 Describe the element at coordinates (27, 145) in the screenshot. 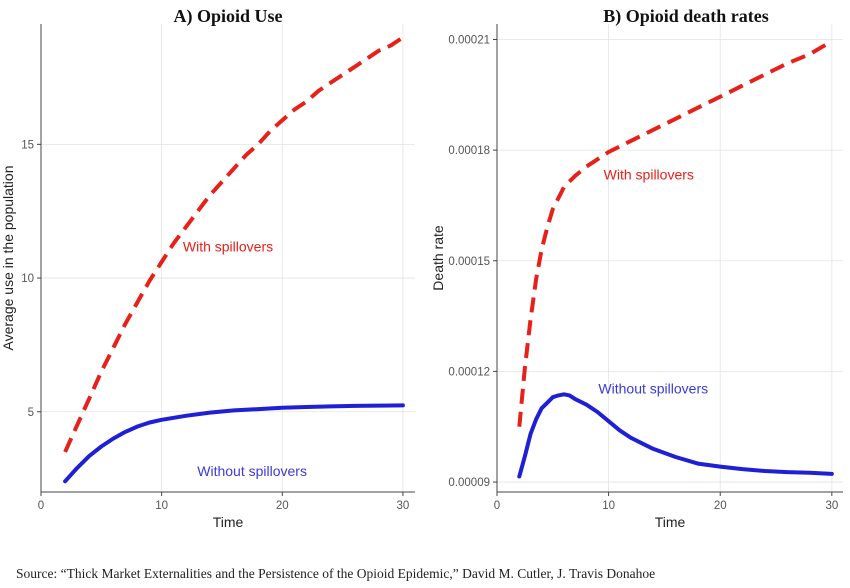

I see `y-tick-label: 15` at that location.